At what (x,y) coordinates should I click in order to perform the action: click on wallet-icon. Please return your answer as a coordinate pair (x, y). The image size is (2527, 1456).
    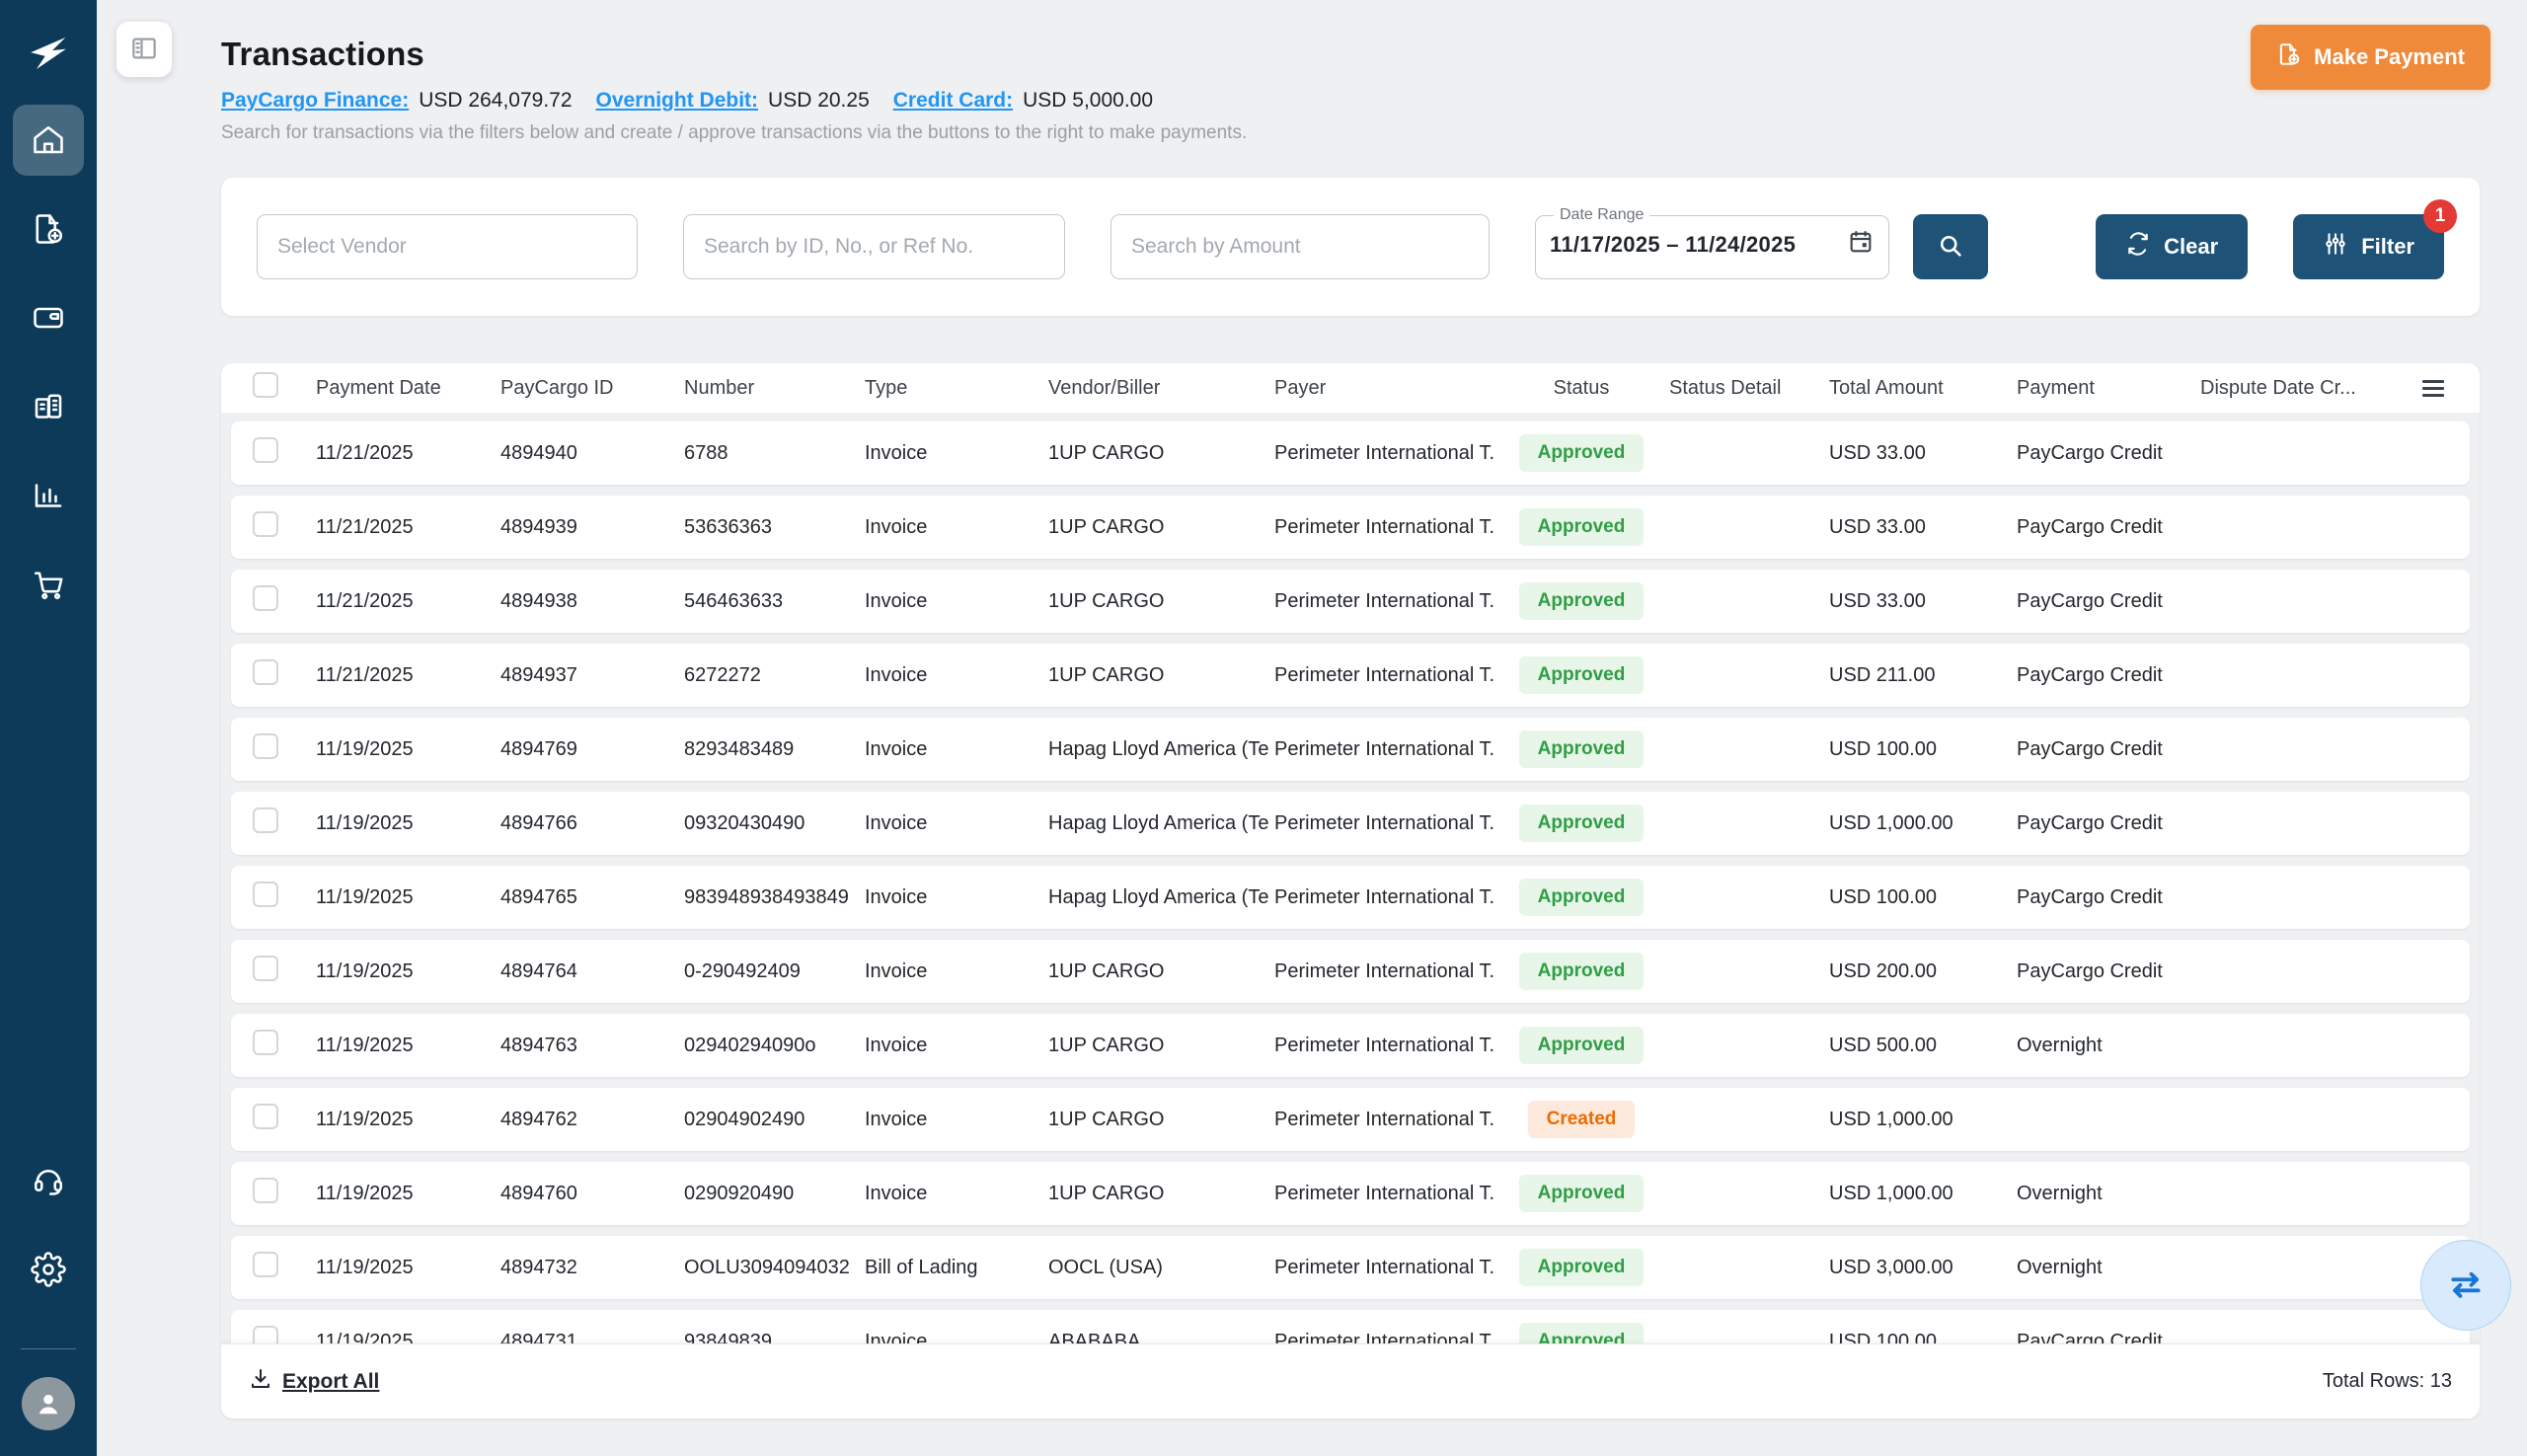
    Looking at the image, I should click on (48, 318).